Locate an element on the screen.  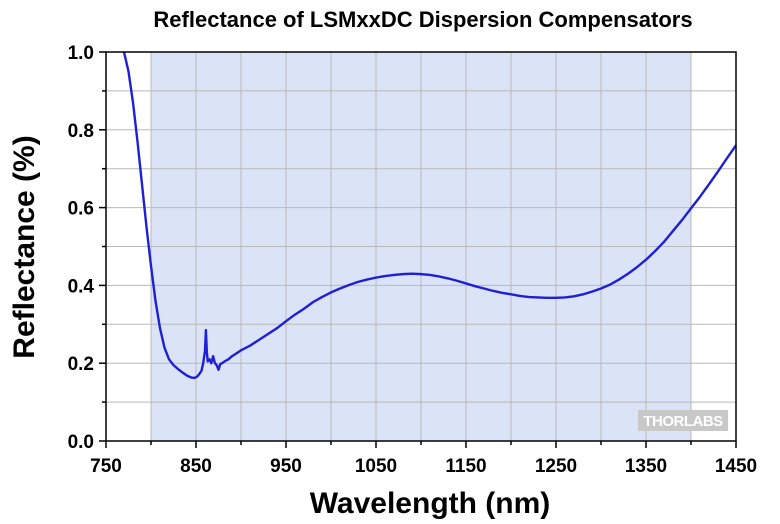
y-tick-label: 0.6 is located at coordinates (81, 209).